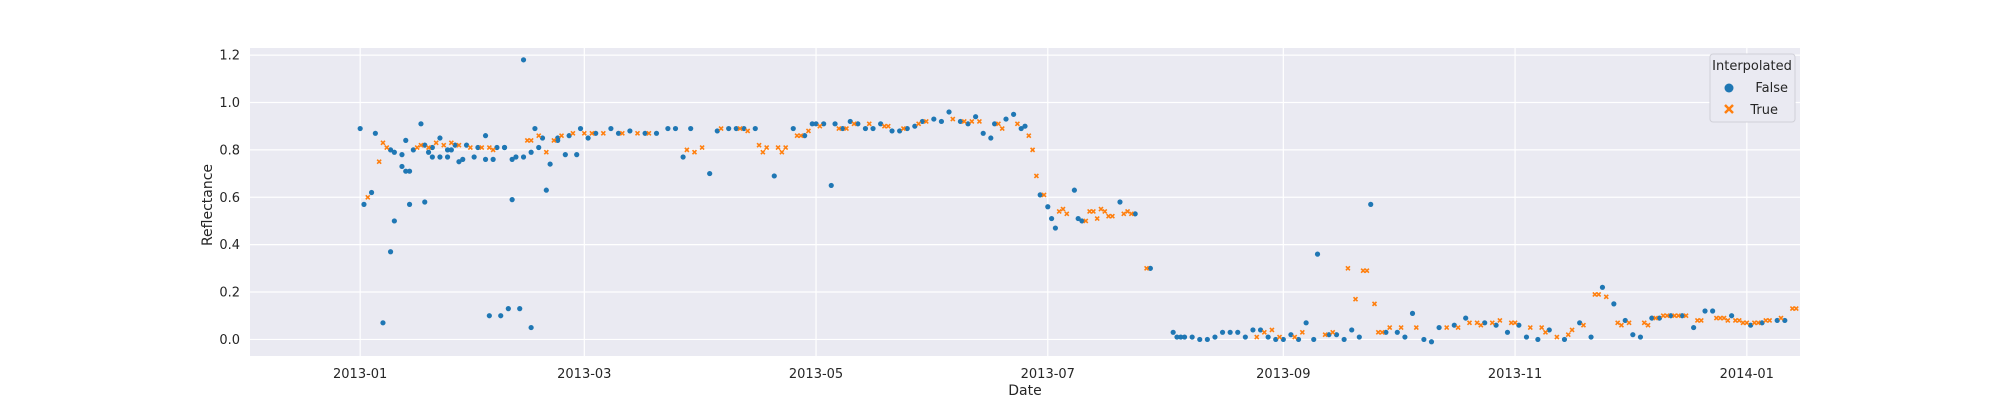 The image size is (2000, 400). I want to click on legend-title: Interpolated, so click(1752, 66).